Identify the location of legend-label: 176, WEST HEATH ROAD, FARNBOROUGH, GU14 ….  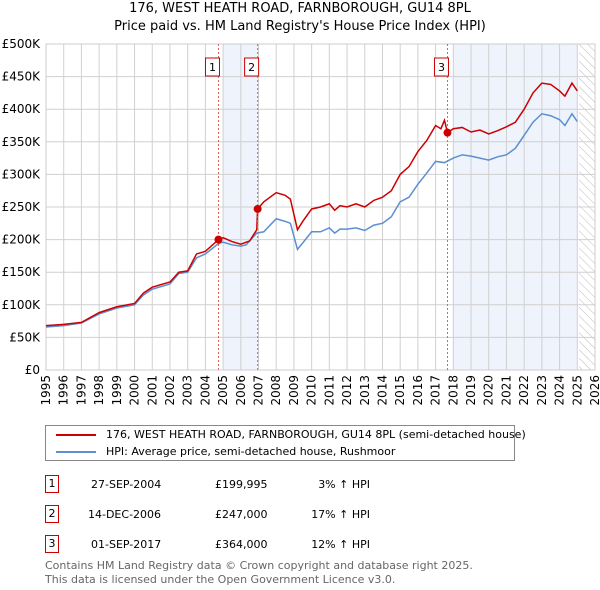
(316, 434).